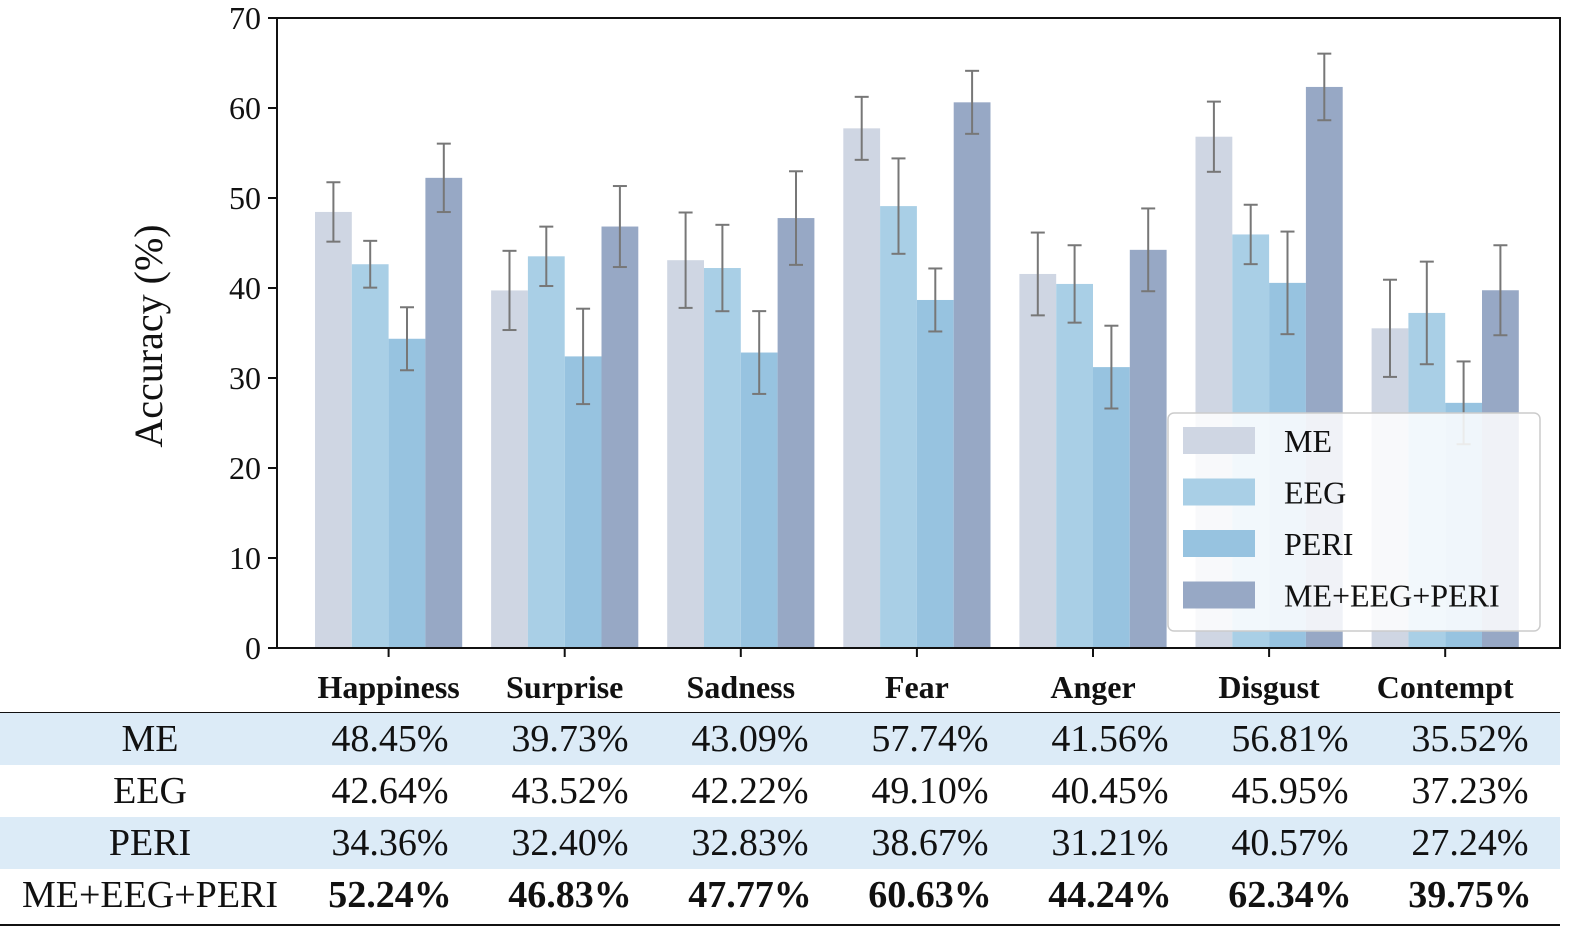  I want to click on row-label: PERI, so click(150, 843).